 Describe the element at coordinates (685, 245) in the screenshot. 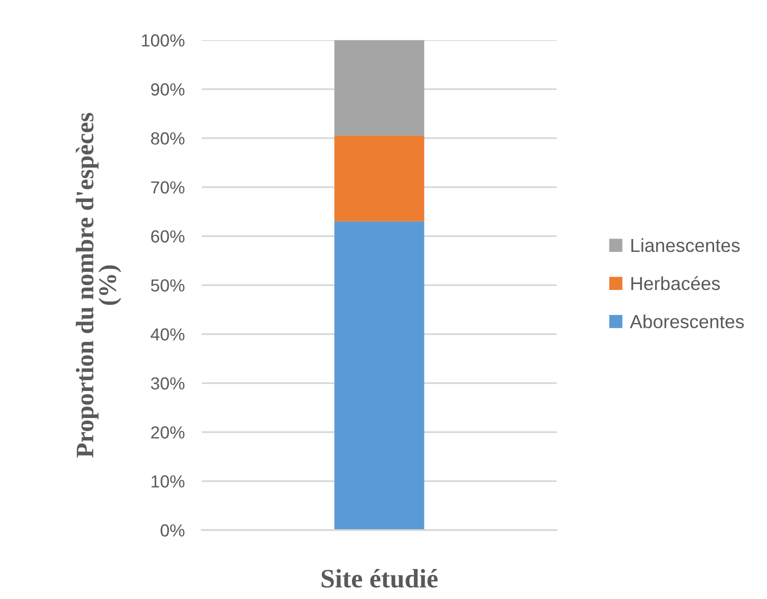

I see `legend-label: Lianescentes` at that location.